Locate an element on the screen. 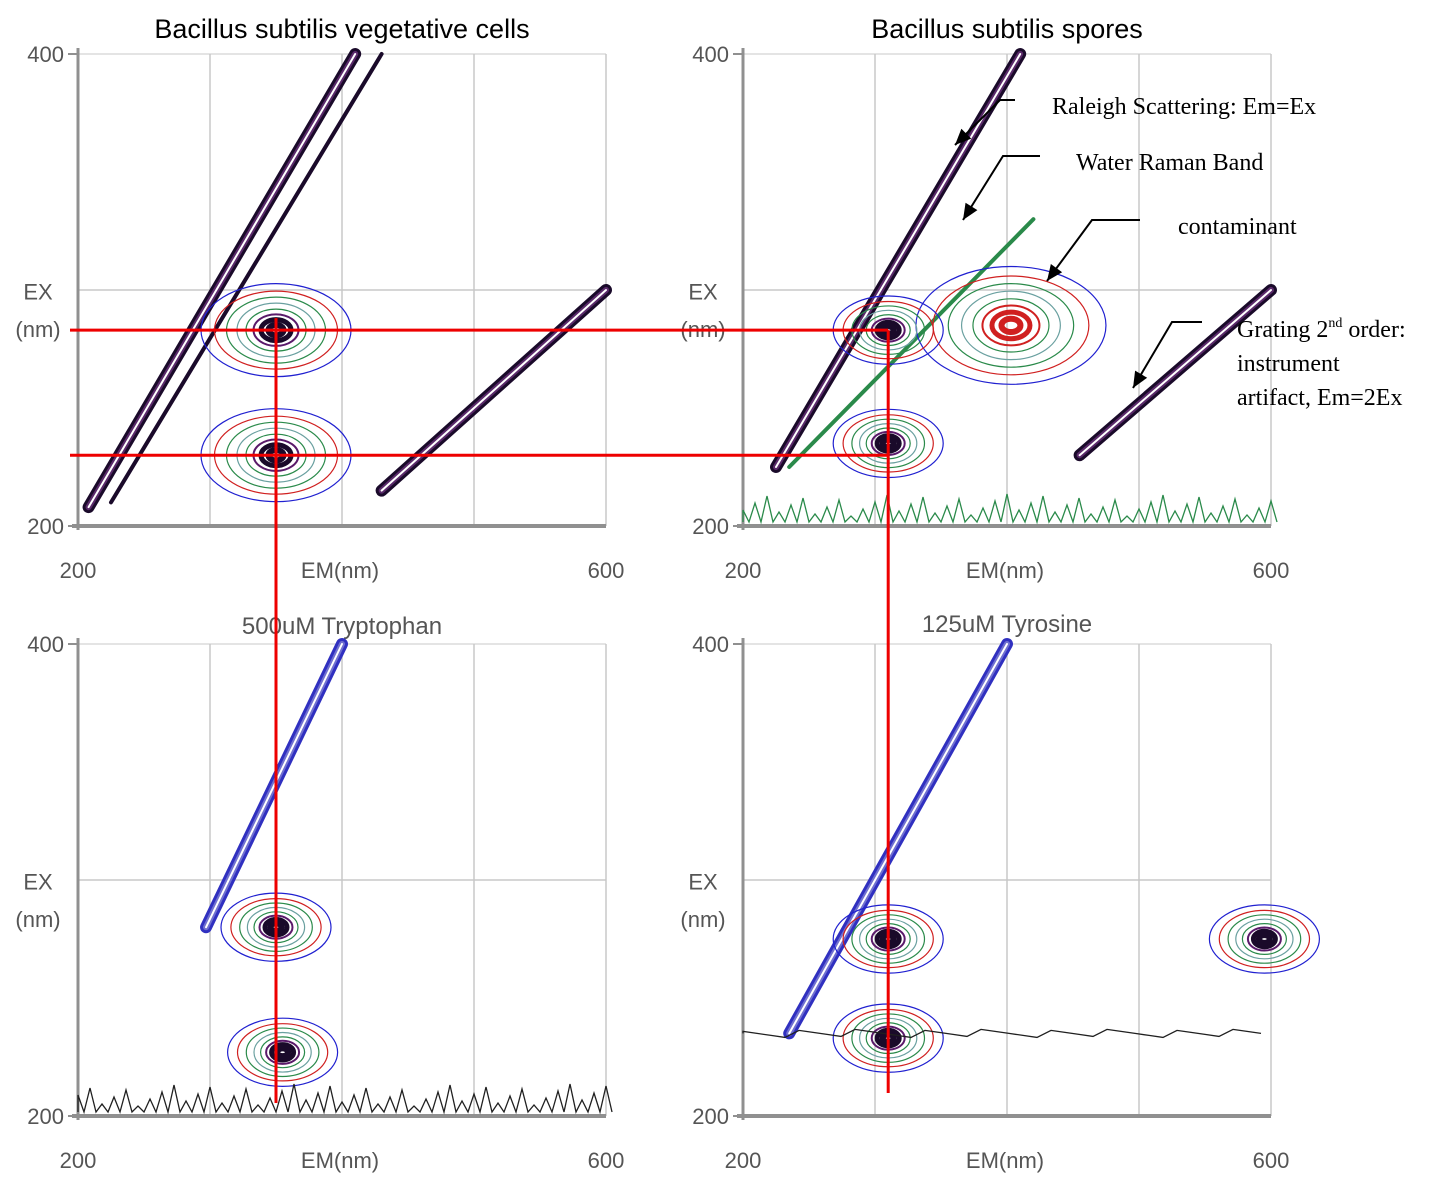 The width and height of the screenshot is (1446, 1178). chart-title: 125uM Tyrosine is located at coordinates (1007, 624).